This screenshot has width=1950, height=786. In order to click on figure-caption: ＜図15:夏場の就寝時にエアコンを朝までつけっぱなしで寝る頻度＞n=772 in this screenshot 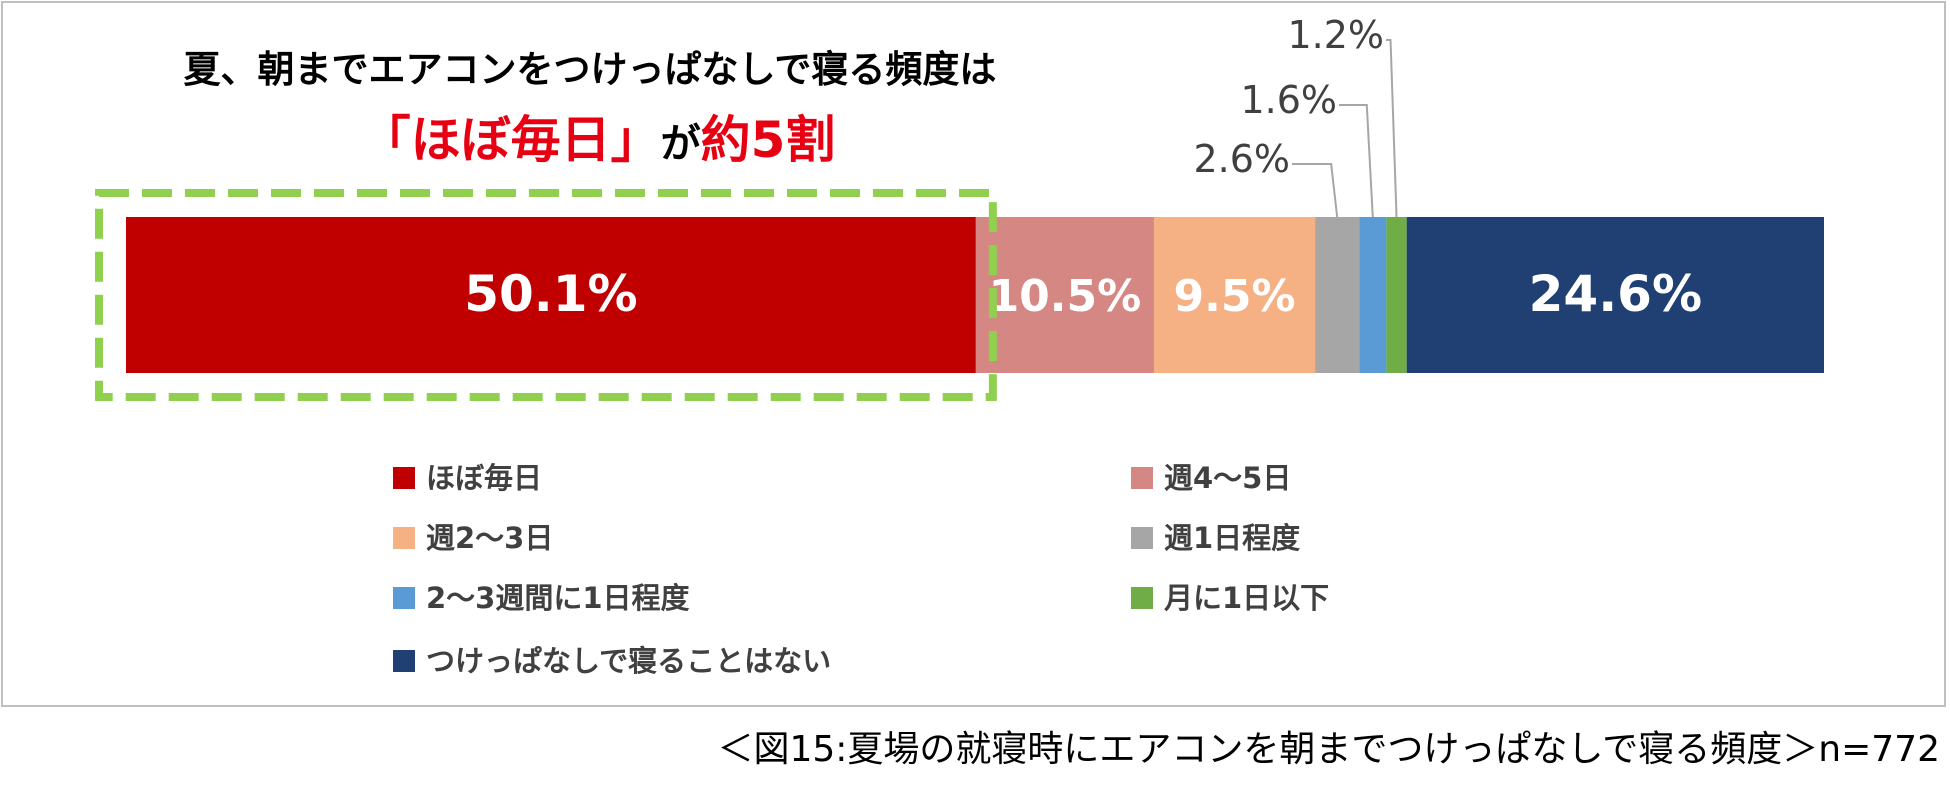, I will do `click(1328, 749)`.